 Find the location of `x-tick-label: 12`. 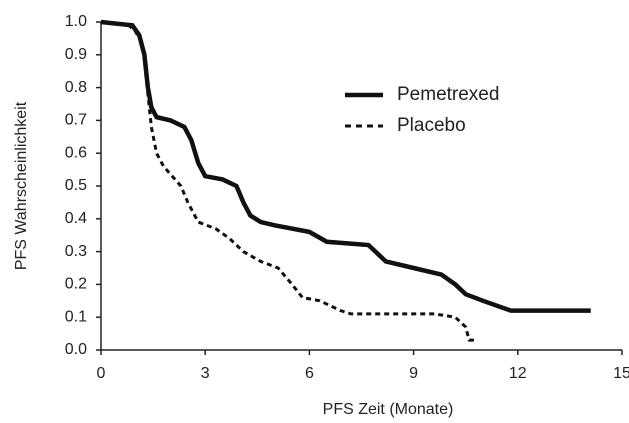

x-tick-label: 12 is located at coordinates (518, 373).